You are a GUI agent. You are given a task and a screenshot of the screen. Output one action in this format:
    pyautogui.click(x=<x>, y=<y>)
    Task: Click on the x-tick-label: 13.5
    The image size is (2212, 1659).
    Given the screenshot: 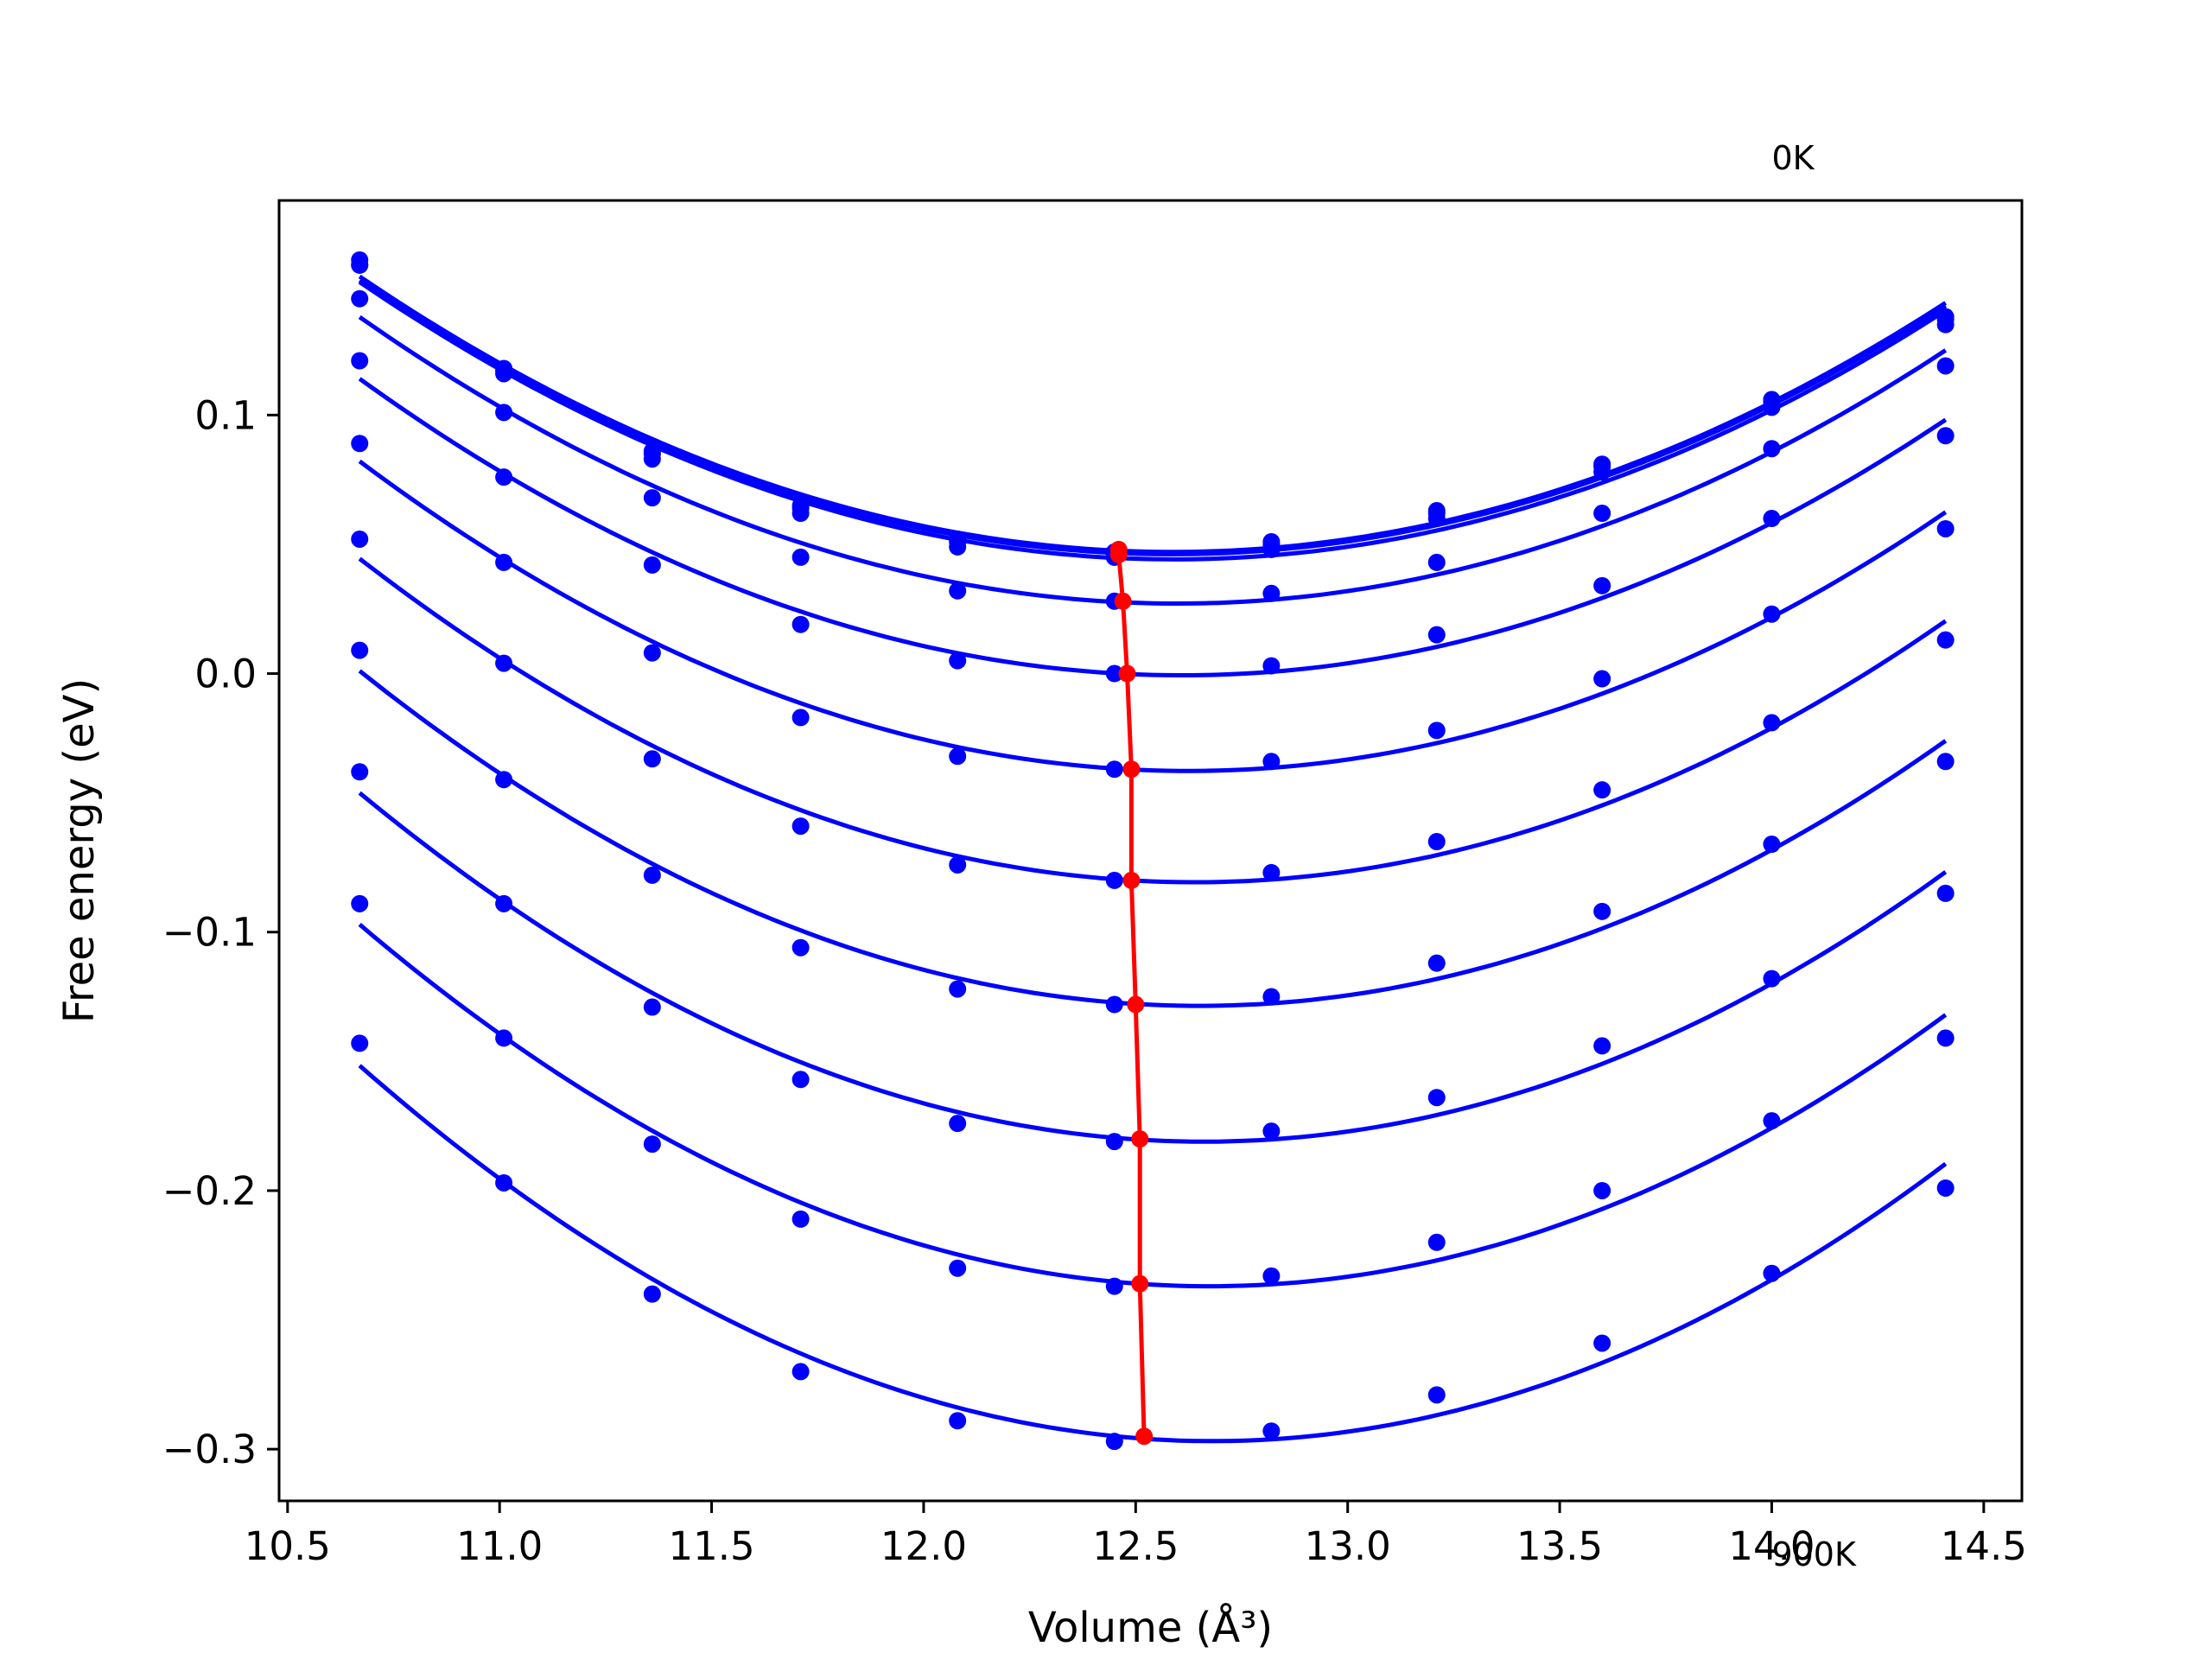 What is the action you would take?
    pyautogui.click(x=1559, y=1546)
    